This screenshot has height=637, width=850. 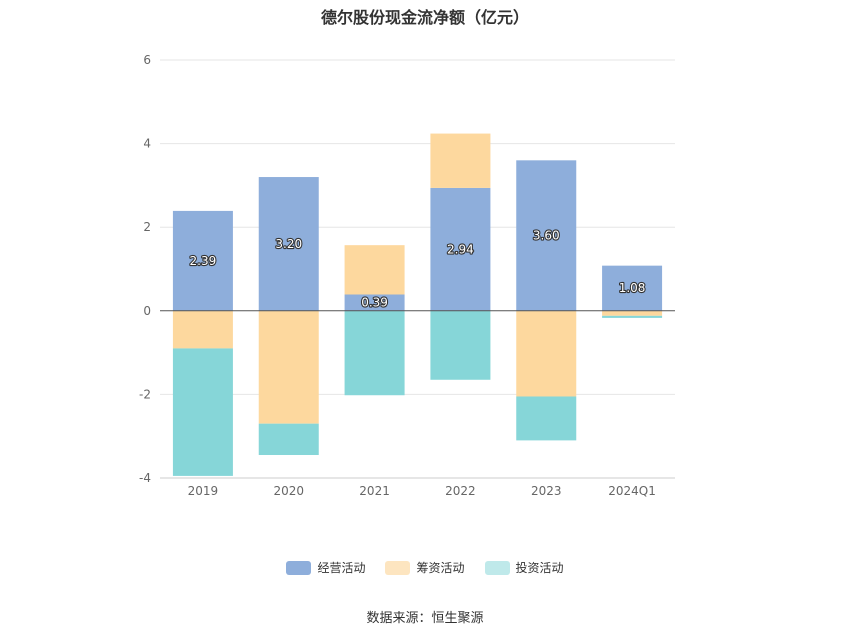 I want to click on data-label: 2.94, so click(x=460, y=249).